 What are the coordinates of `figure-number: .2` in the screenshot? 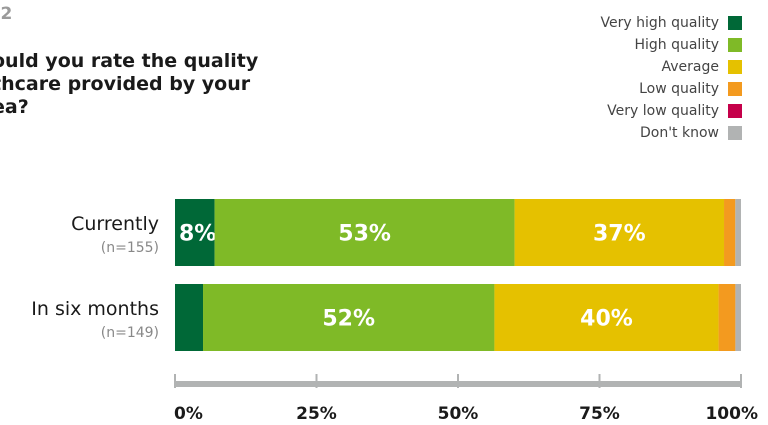 It's located at (6, 14).